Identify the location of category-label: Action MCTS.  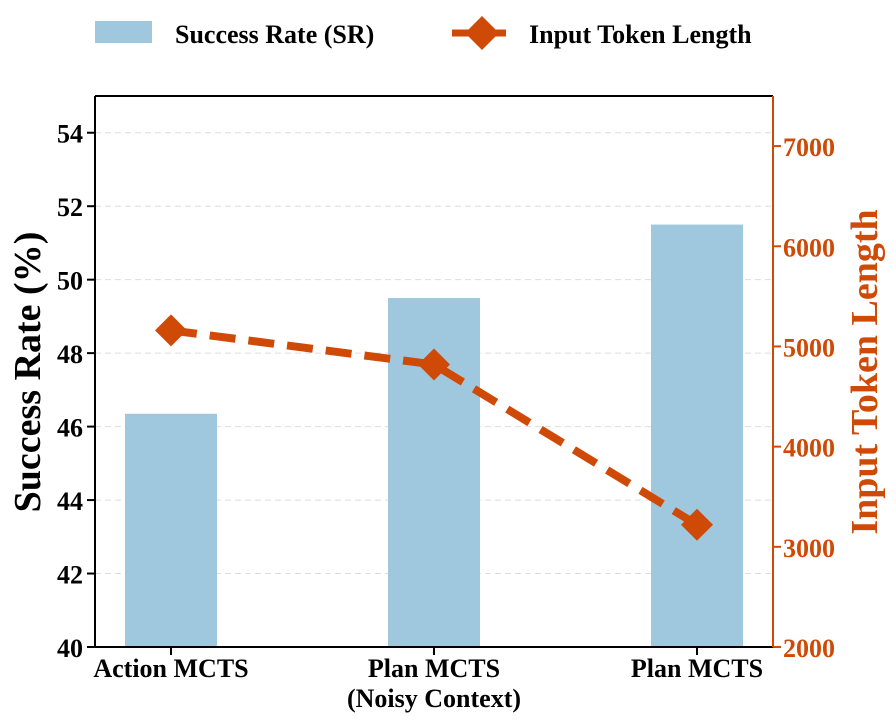
(170, 668).